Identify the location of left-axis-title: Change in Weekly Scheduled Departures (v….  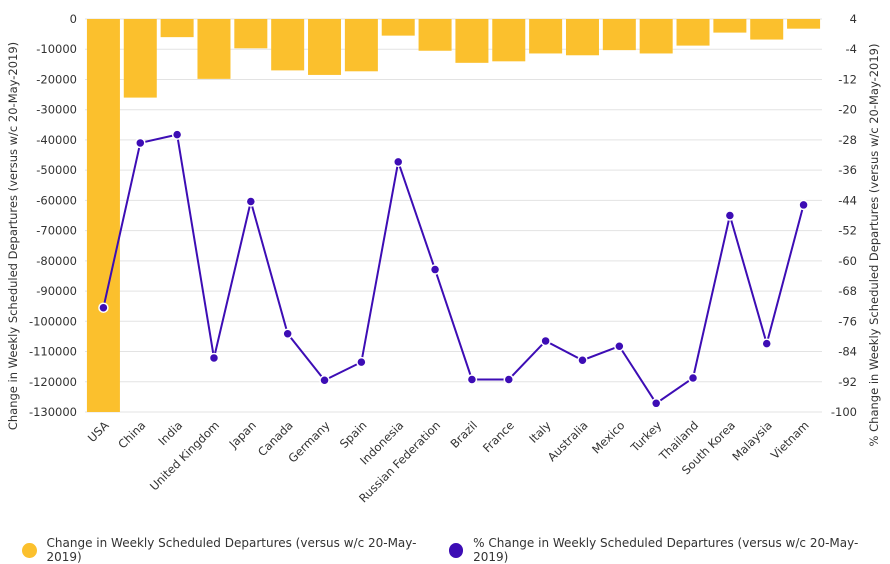
(13, 236).